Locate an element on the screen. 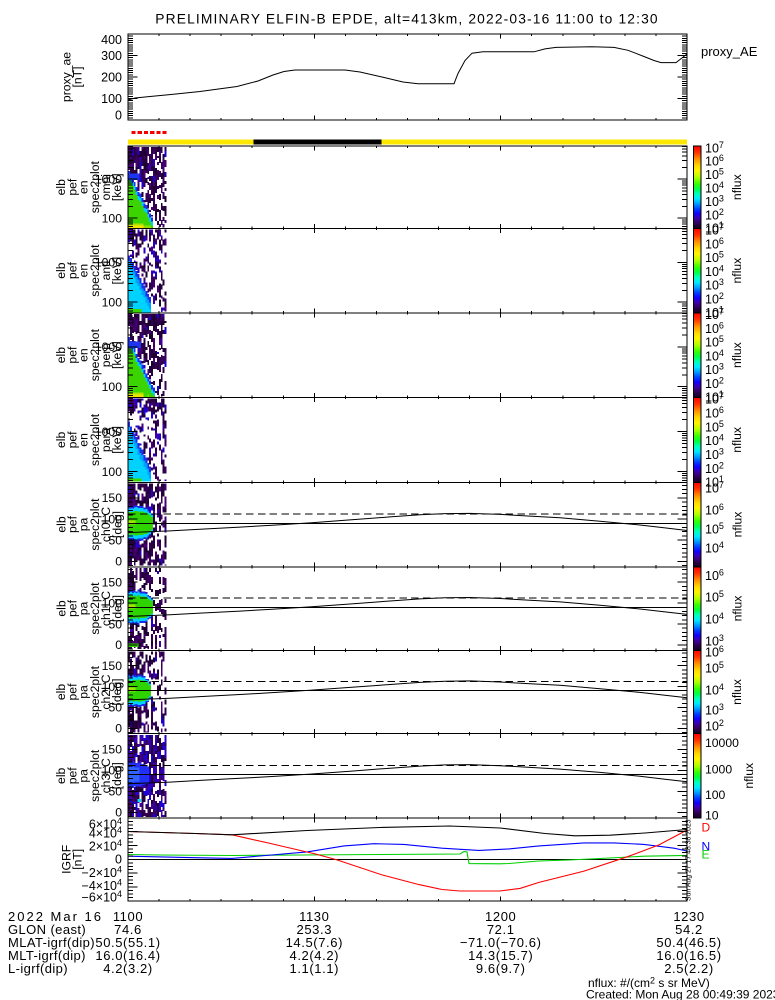  svg-text: 10 is located at coordinates (712, 815).